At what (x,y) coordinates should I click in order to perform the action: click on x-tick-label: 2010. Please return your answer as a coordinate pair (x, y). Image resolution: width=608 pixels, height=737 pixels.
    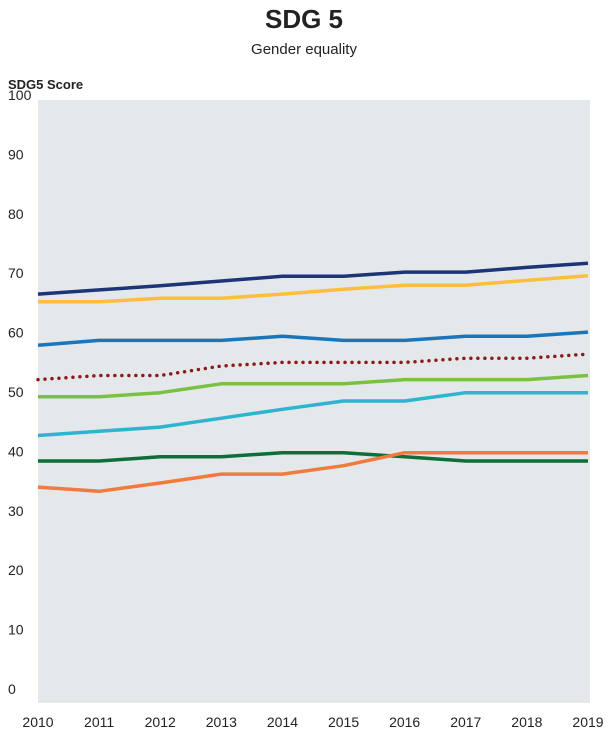
    Looking at the image, I should click on (37, 722).